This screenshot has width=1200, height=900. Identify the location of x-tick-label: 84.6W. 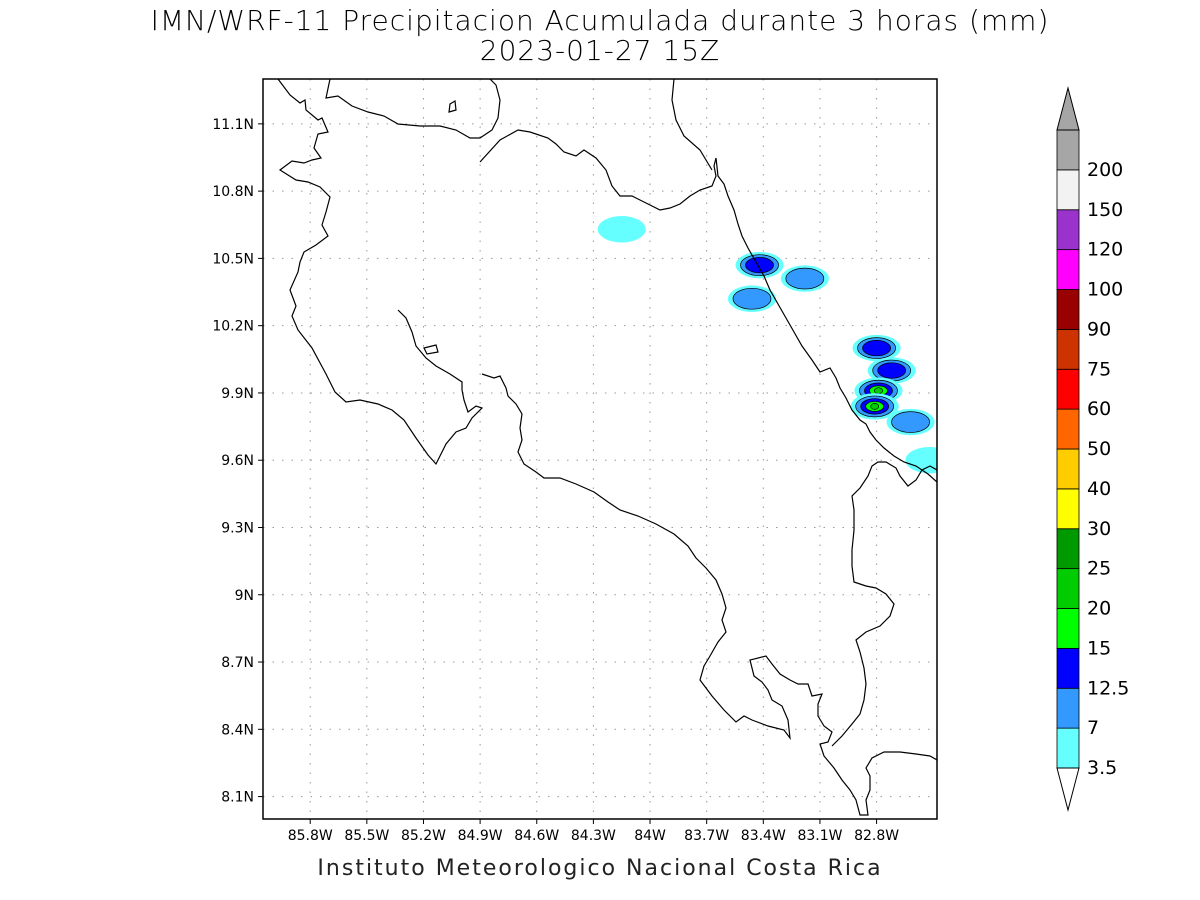
(536, 836).